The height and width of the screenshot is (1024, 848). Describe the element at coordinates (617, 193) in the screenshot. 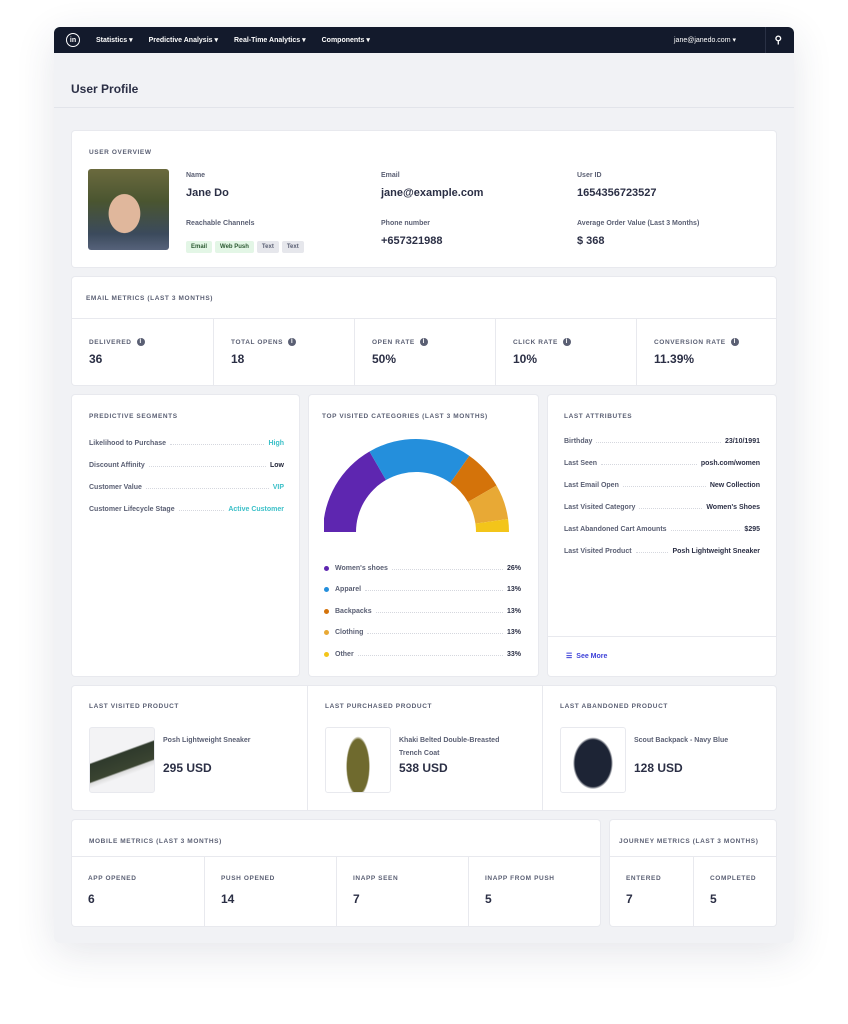

I see `userid-value: 1654356723527` at that location.